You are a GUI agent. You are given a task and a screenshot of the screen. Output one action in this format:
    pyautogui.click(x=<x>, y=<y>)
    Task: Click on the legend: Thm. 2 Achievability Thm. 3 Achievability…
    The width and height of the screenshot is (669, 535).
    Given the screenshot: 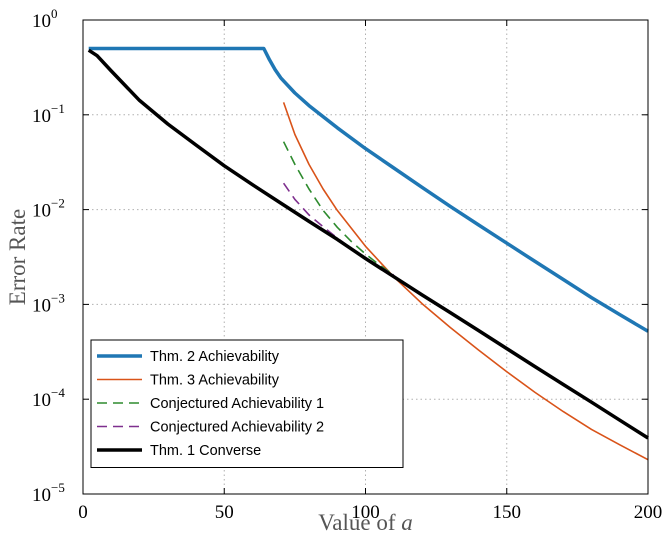 What is the action you would take?
    pyautogui.click(x=247, y=403)
    